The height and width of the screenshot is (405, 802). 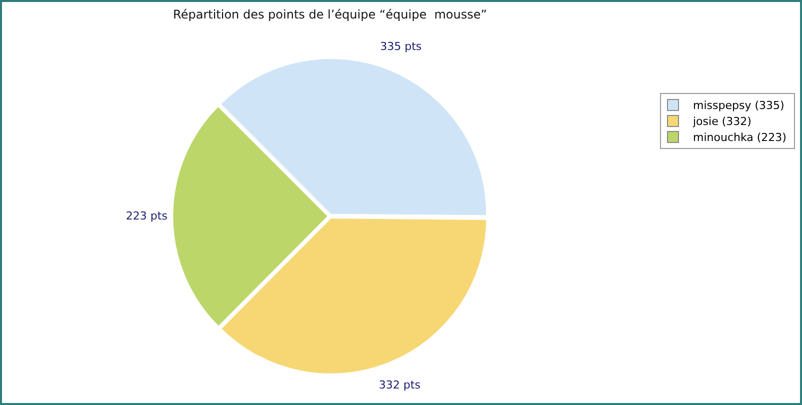 I want to click on data-label: 223 pts, so click(x=147, y=215).